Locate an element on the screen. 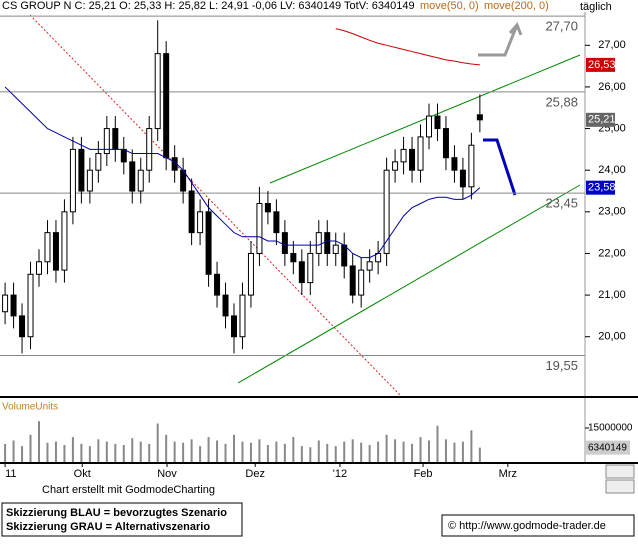  note-box is located at coordinates (122, 519).